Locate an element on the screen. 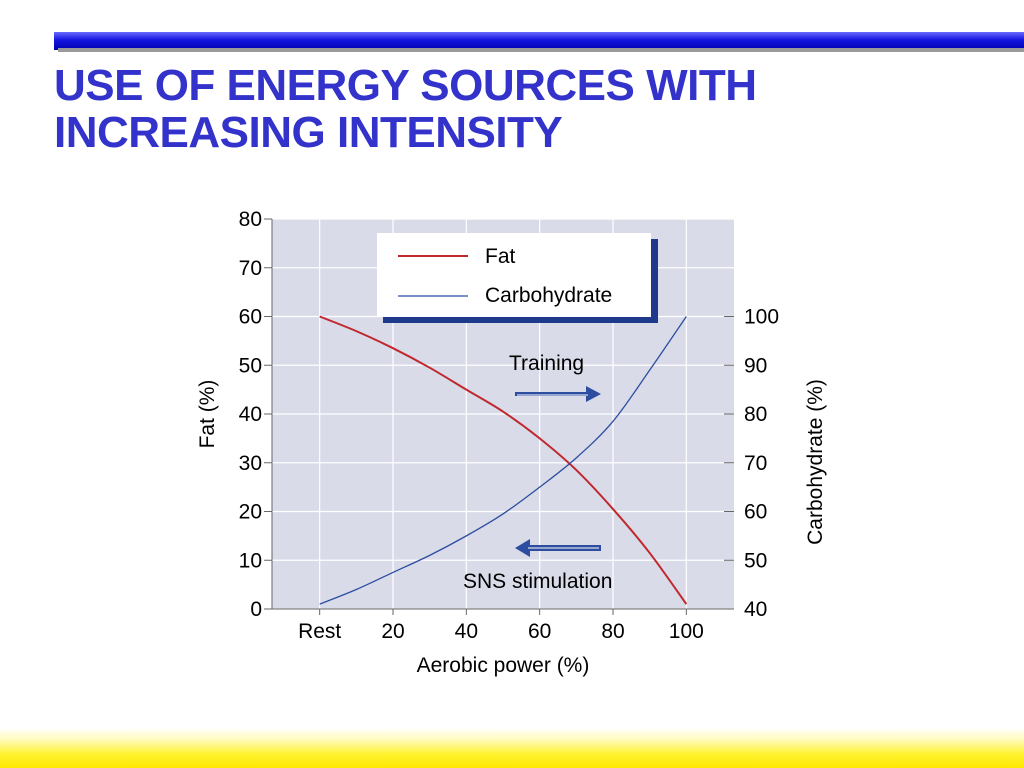  x-tick-label-0: Rest is located at coordinates (319, 631).